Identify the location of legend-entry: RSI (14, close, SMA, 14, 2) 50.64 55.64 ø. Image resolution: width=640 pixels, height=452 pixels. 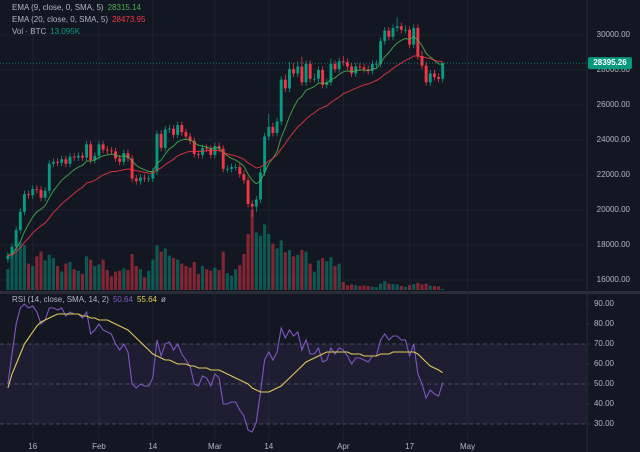
(89, 299).